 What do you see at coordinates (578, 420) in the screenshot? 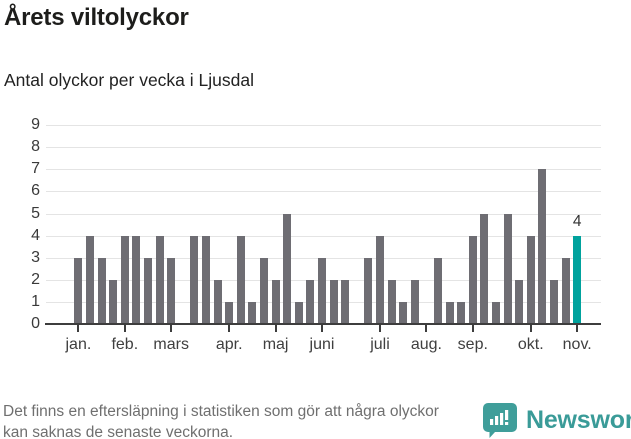
I see `newsworthy-logo-text: Newsworthy` at bounding box center [578, 420].